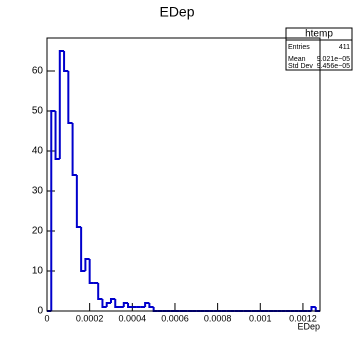 The image size is (353, 337). What do you see at coordinates (319, 34) in the screenshot?
I see `stats-title: htemp` at bounding box center [319, 34].